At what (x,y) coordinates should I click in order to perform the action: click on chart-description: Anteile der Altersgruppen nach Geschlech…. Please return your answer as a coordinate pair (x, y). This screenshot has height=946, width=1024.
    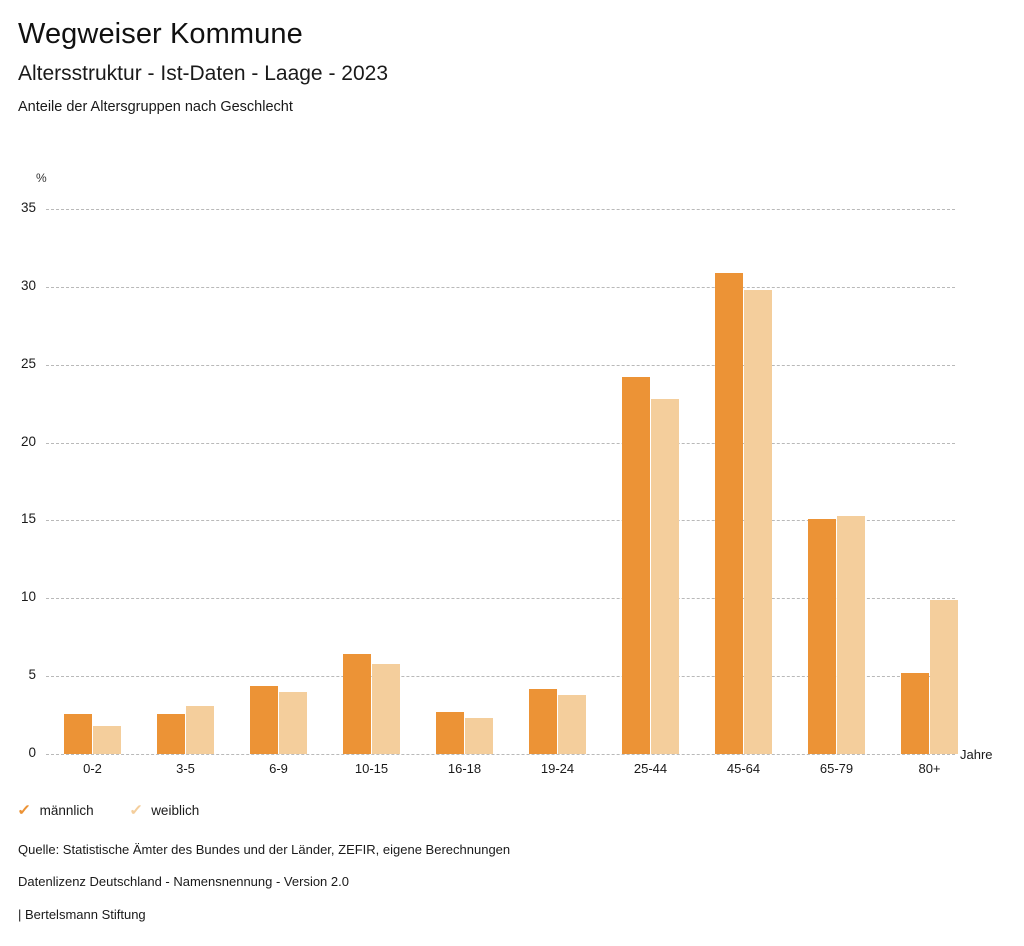
    Looking at the image, I should click on (155, 107).